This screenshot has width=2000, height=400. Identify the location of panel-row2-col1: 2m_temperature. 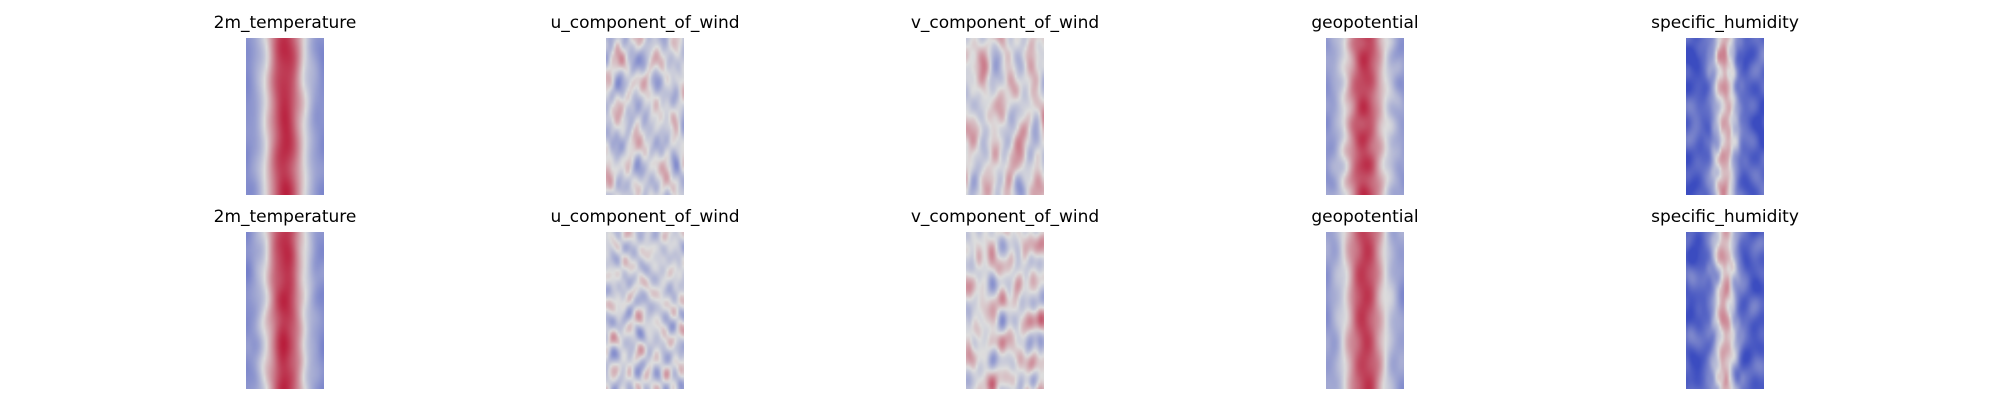
(285, 301).